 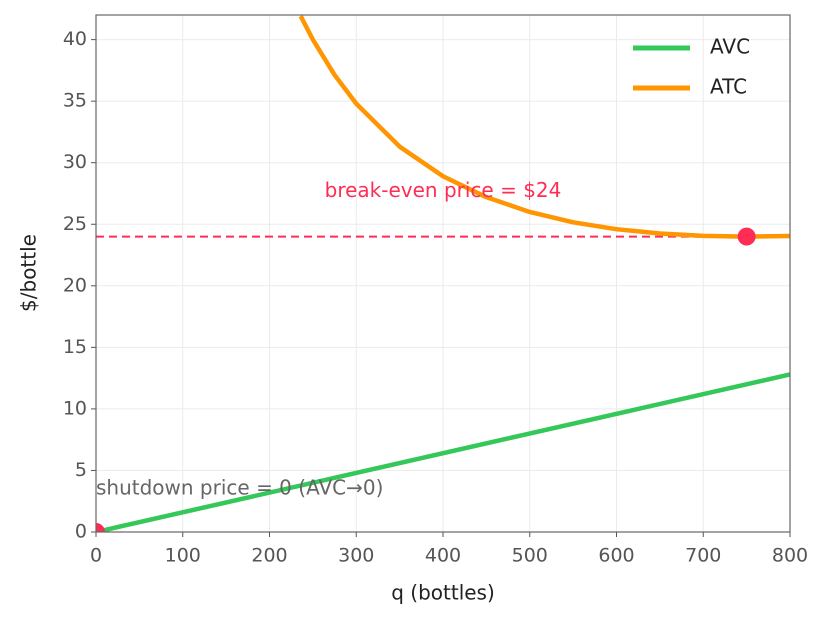 I want to click on y-tick-label: 15, so click(x=75, y=347).